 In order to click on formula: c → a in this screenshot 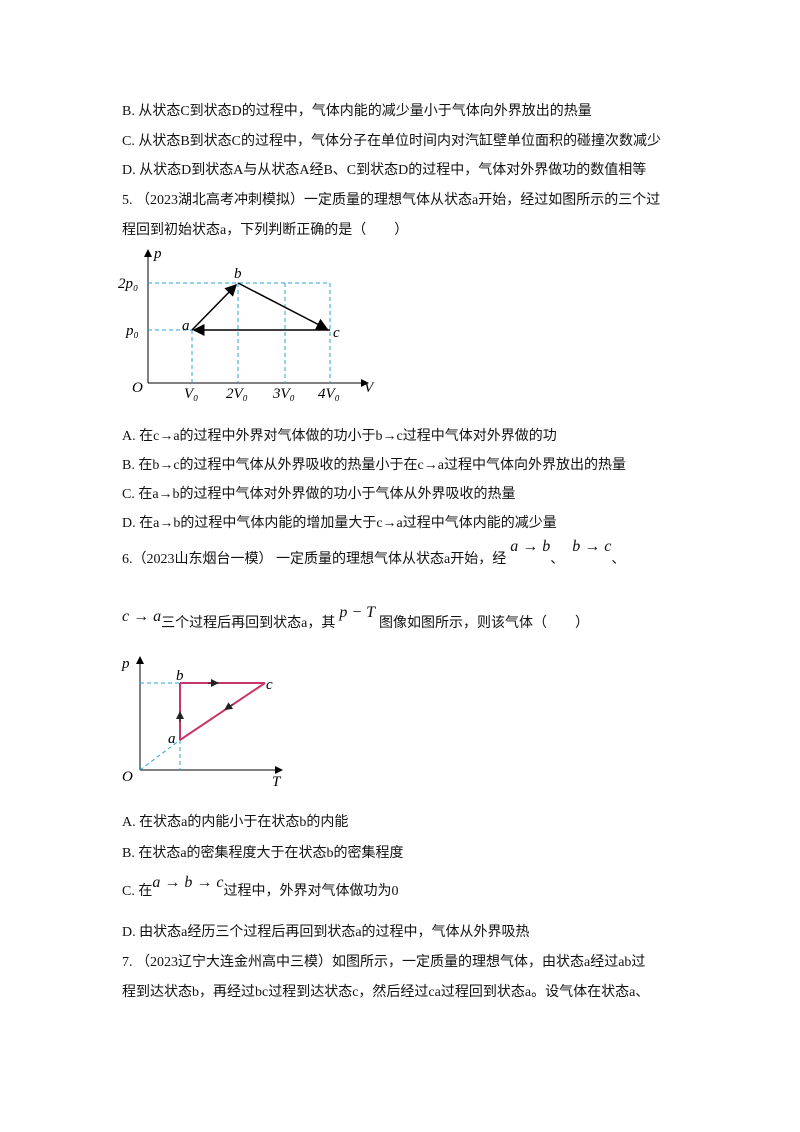, I will do `click(142, 616)`.